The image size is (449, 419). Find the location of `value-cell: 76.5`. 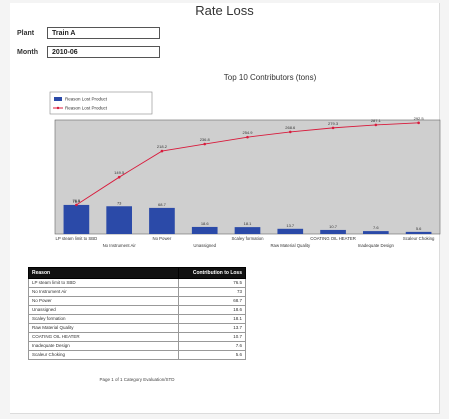

value-cell: 76.5 is located at coordinates (212, 283).